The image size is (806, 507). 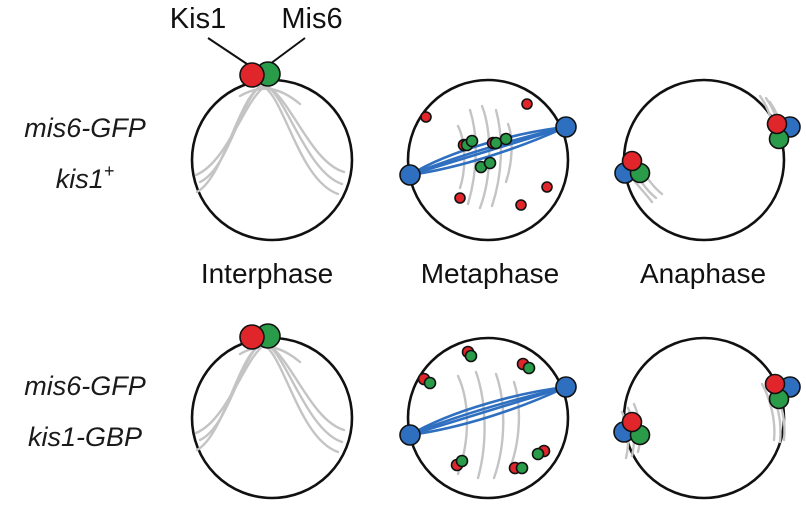 I want to click on row1-strain-superscript: +, so click(x=109, y=171).